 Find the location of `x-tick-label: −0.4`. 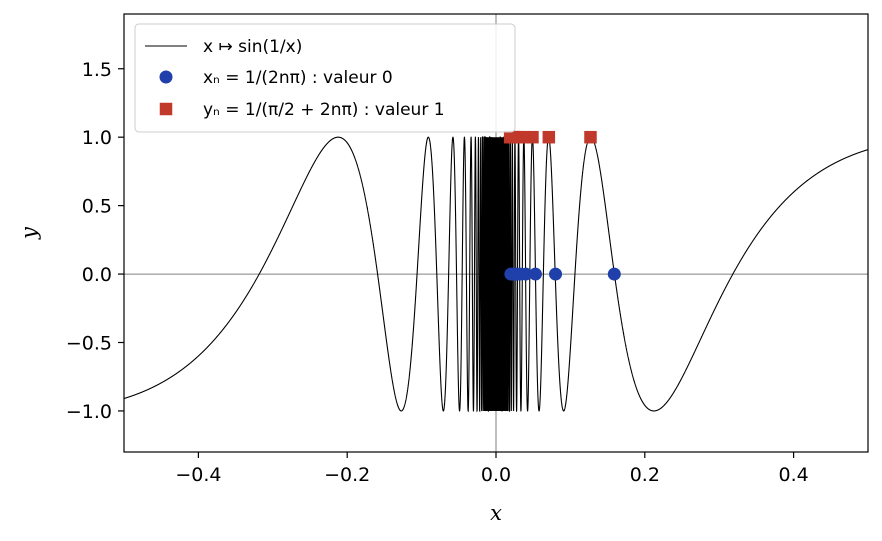

x-tick-label: −0.4 is located at coordinates (198, 475).